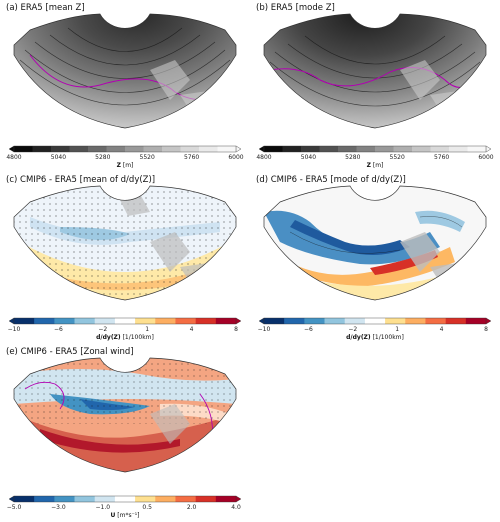 The height and width of the screenshot is (522, 500). Describe the element at coordinates (14, 507) in the screenshot. I see `colorbar-tick-label: −5.0` at that location.